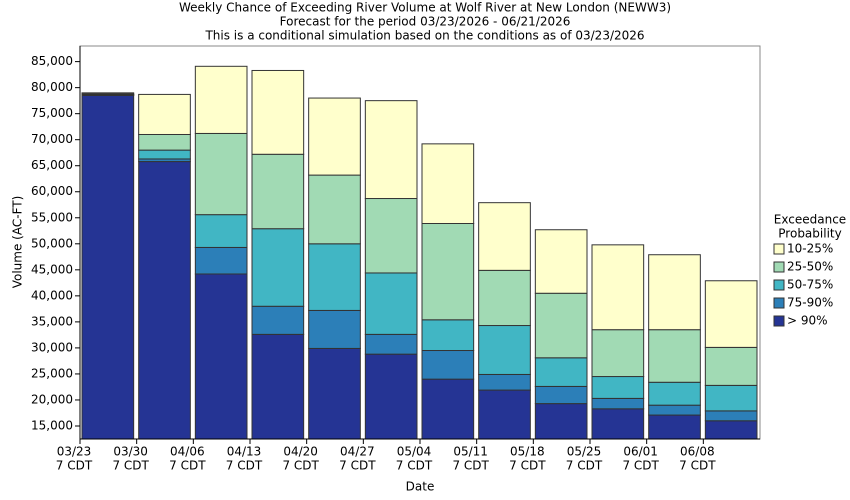 The height and width of the screenshot is (500, 850). What do you see at coordinates (187, 452) in the screenshot?
I see `x-tick-label: 04/06` at bounding box center [187, 452].